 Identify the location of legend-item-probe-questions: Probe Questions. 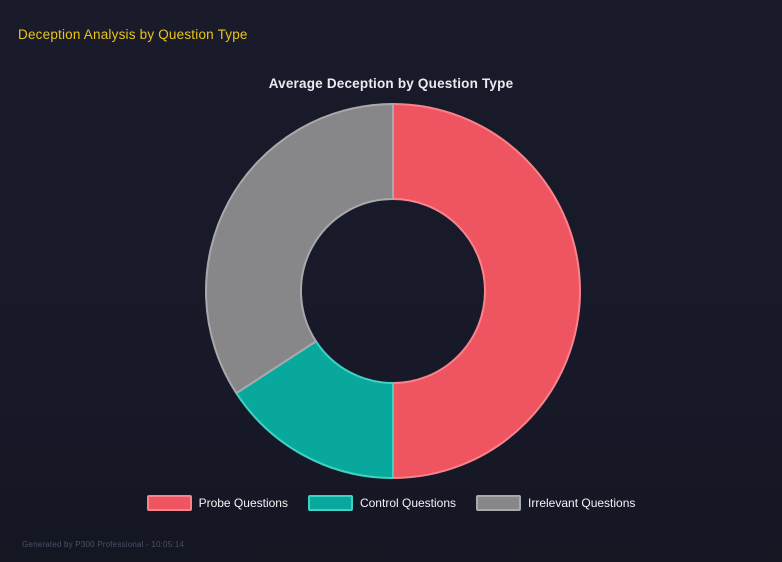
(217, 503).